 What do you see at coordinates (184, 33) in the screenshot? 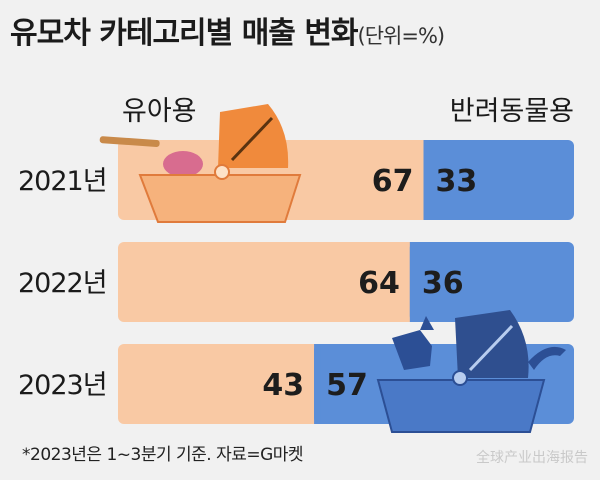
I see `title-text: 유모차 카테고리별 매출 변화` at bounding box center [184, 33].